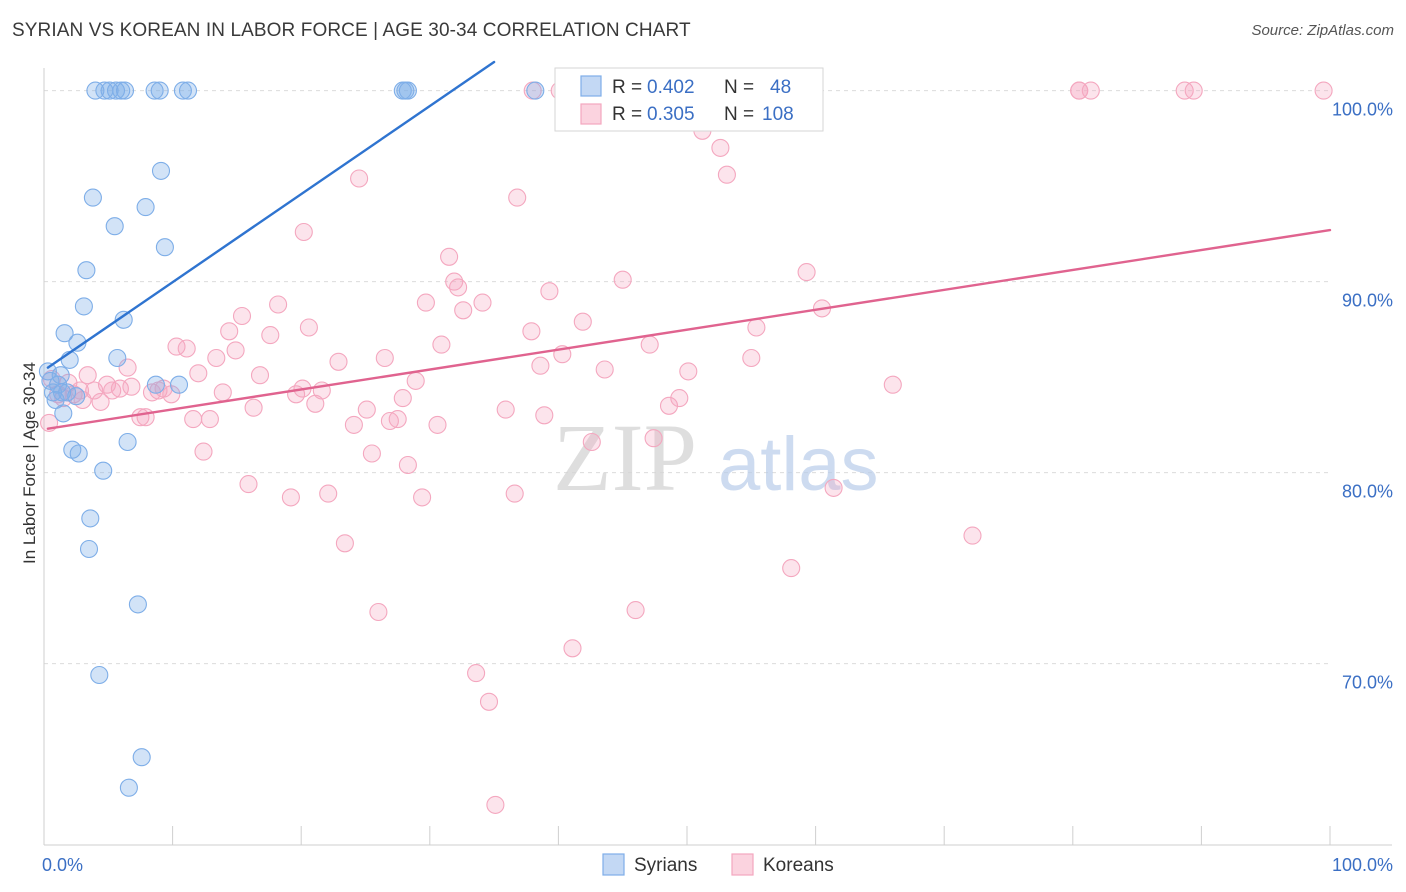 The height and width of the screenshot is (892, 1406). I want to click on koreans-legend-swatch, so click(591, 114).